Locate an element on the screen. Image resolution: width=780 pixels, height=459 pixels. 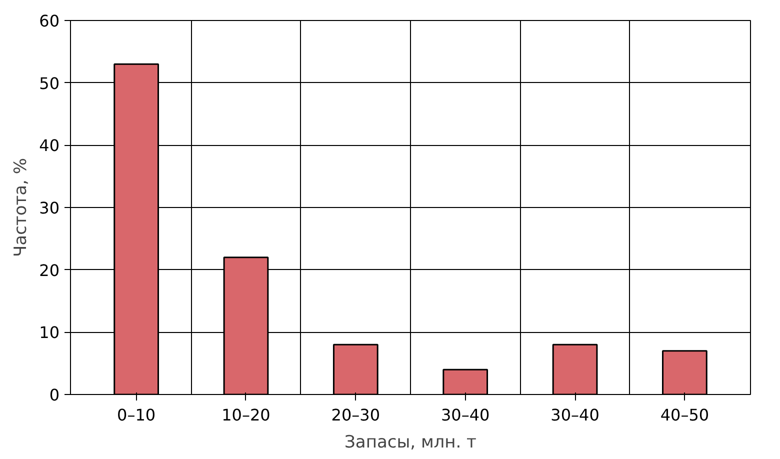
y-tick-label: 30 is located at coordinates (49, 208).